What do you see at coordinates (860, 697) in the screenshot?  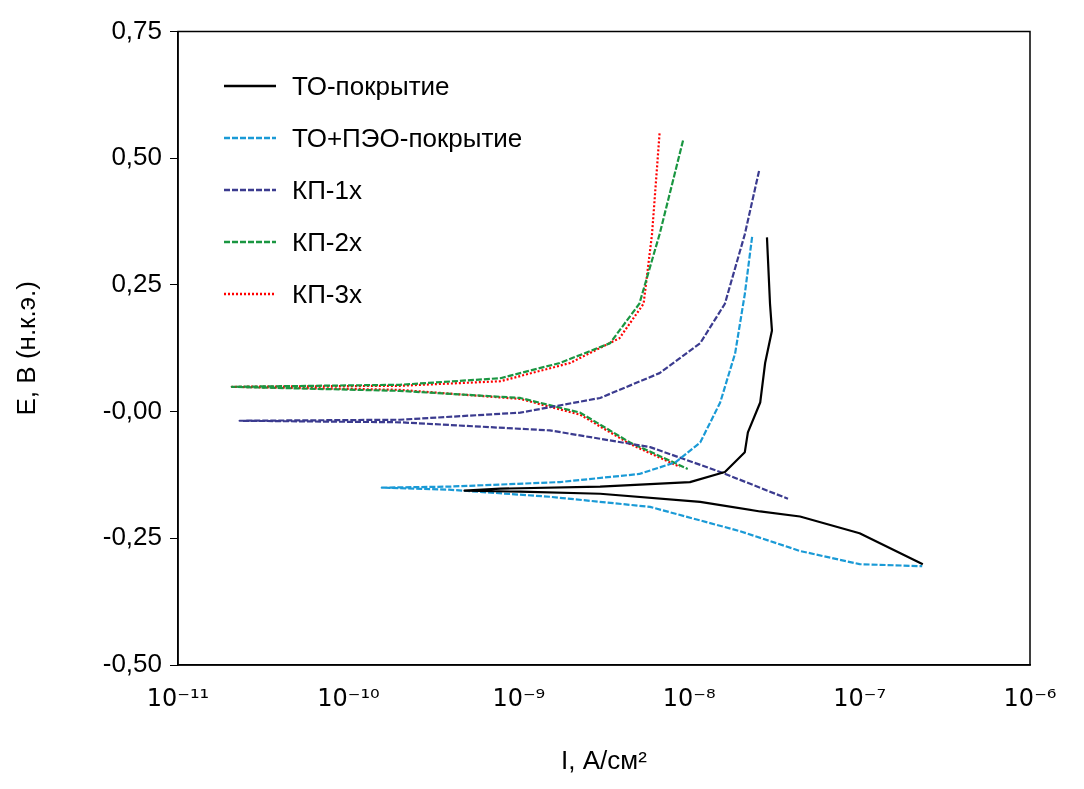 I see `x-tick-label: 10⁻⁷` at bounding box center [860, 697].